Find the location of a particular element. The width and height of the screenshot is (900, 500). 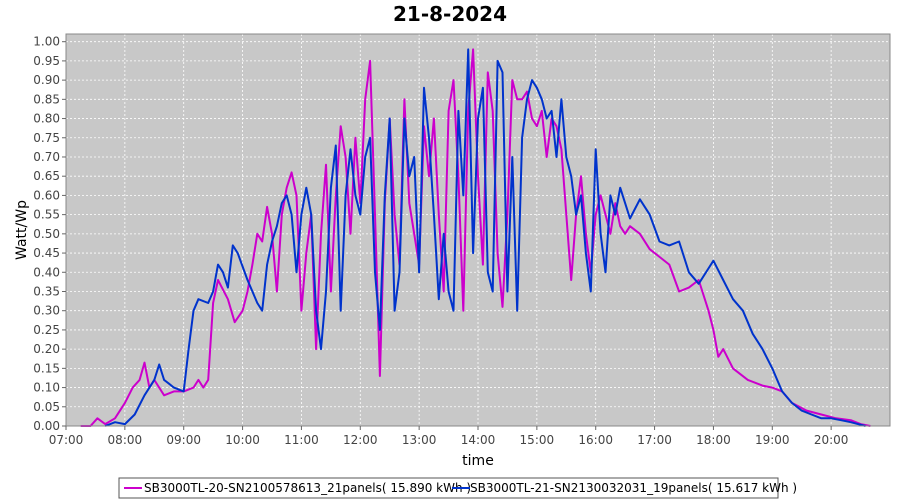

x-tick-label: 12:00 is located at coordinates (360, 440).